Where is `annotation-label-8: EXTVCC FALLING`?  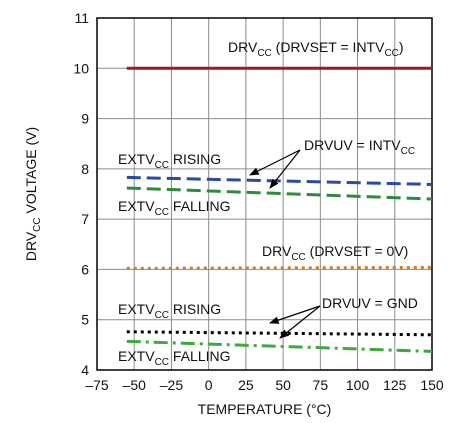
annotation-label-8: EXTVCC FALLING is located at coordinates (174, 358).